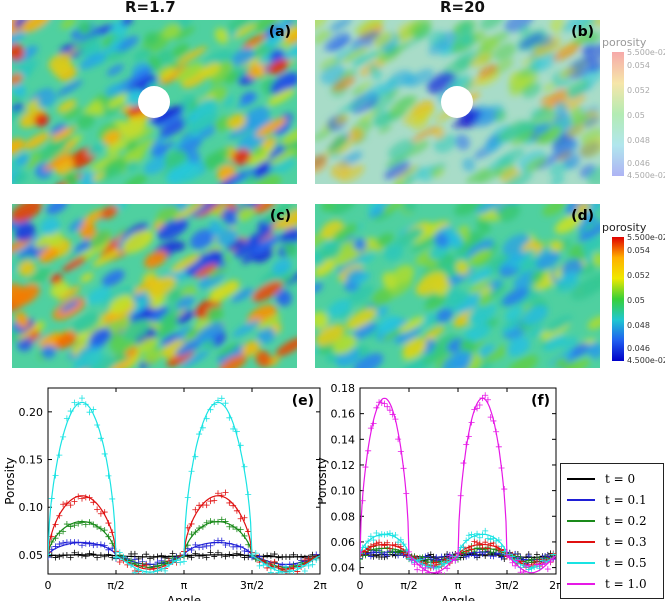 This screenshot has height=601, width=665. I want to click on y-tick-label: 0.18, so click(343, 388).